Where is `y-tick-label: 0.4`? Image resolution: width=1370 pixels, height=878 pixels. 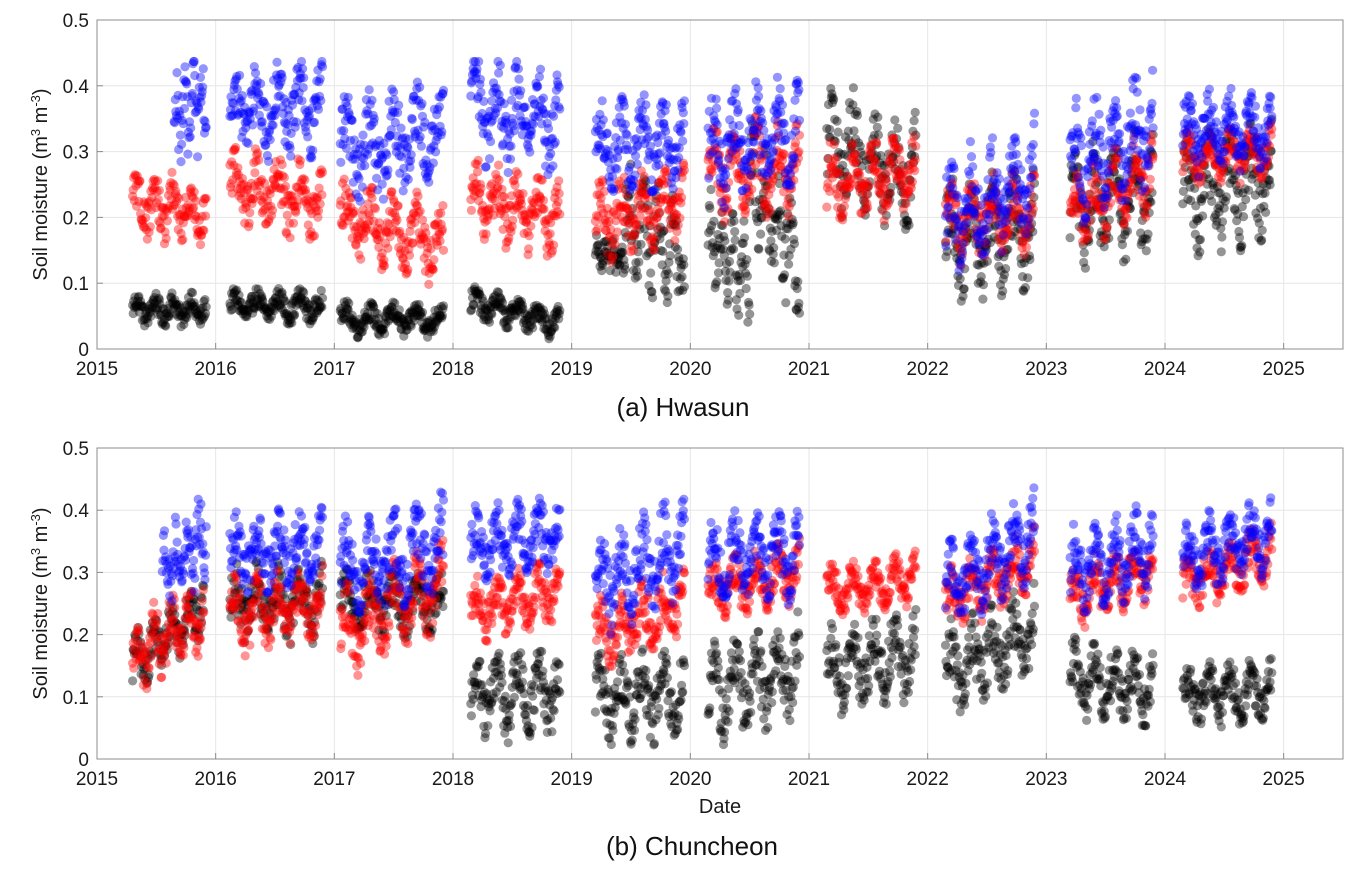 y-tick-label: 0.4 is located at coordinates (76, 87).